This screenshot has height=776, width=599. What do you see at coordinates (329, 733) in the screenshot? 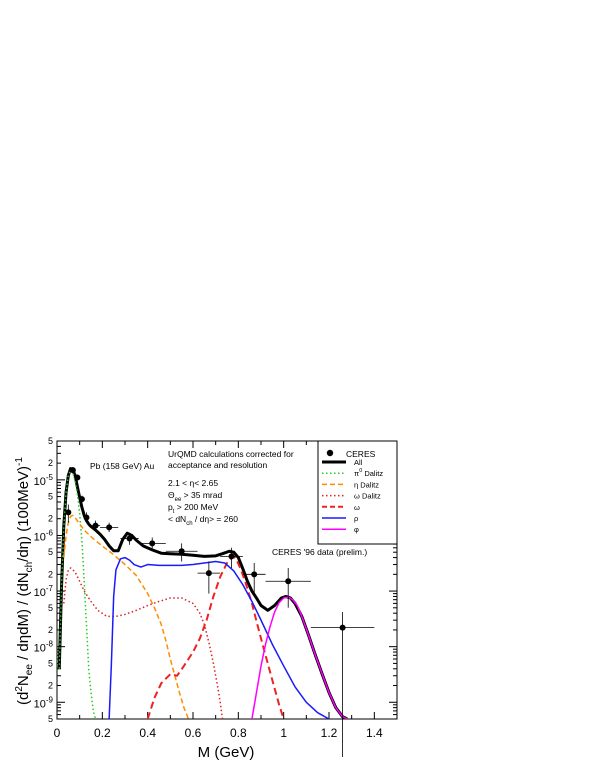
I see `x-tick-label: 1.2` at bounding box center [329, 733].